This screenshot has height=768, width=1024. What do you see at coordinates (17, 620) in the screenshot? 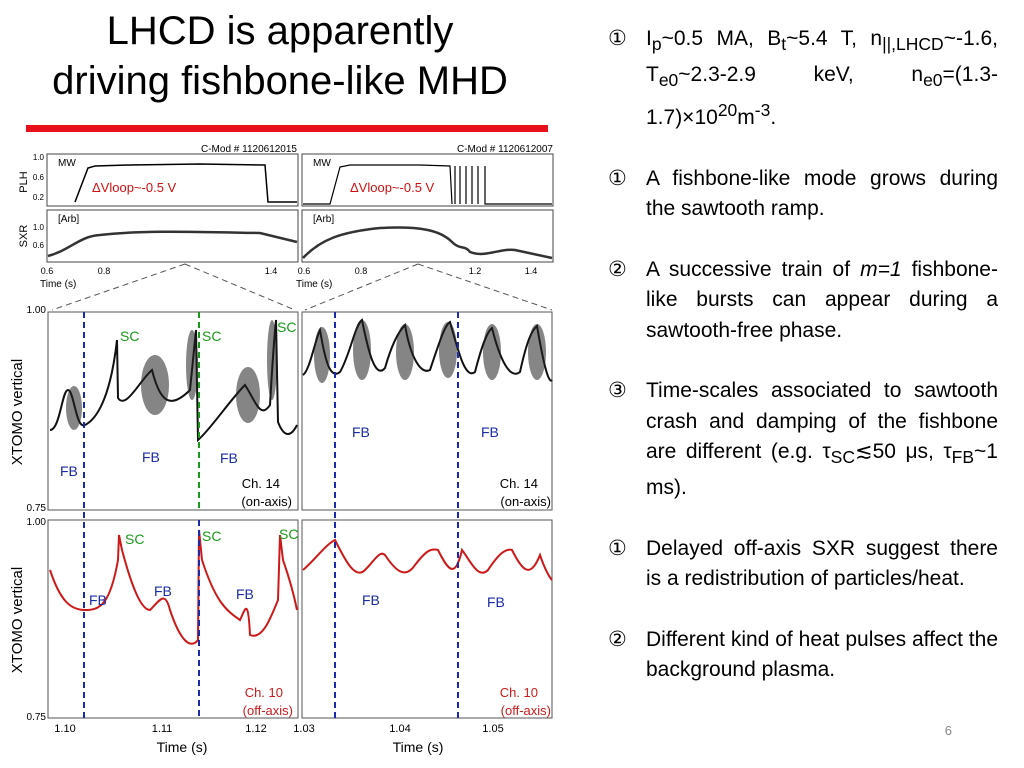
I see `xtomo-ylabel-bottom: XTOMO vertical` at bounding box center [17, 620].